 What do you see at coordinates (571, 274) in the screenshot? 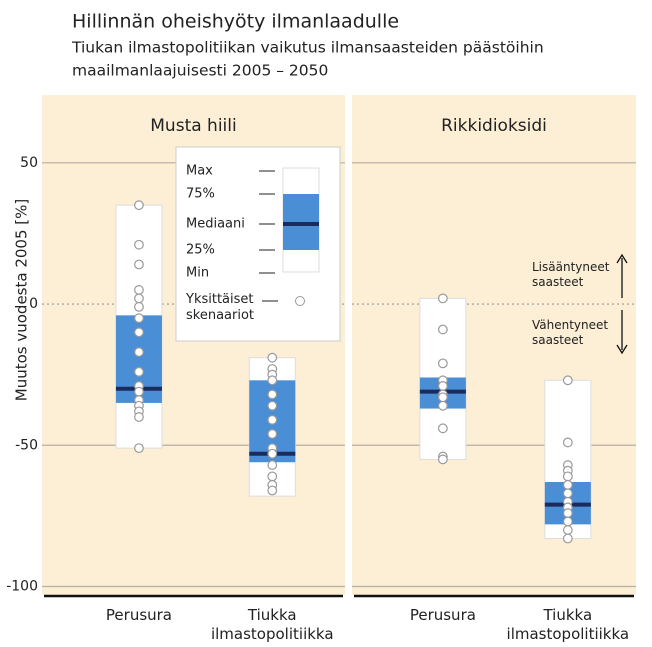
I see `annotation: Lisääntyneet saasteet` at bounding box center [571, 274].